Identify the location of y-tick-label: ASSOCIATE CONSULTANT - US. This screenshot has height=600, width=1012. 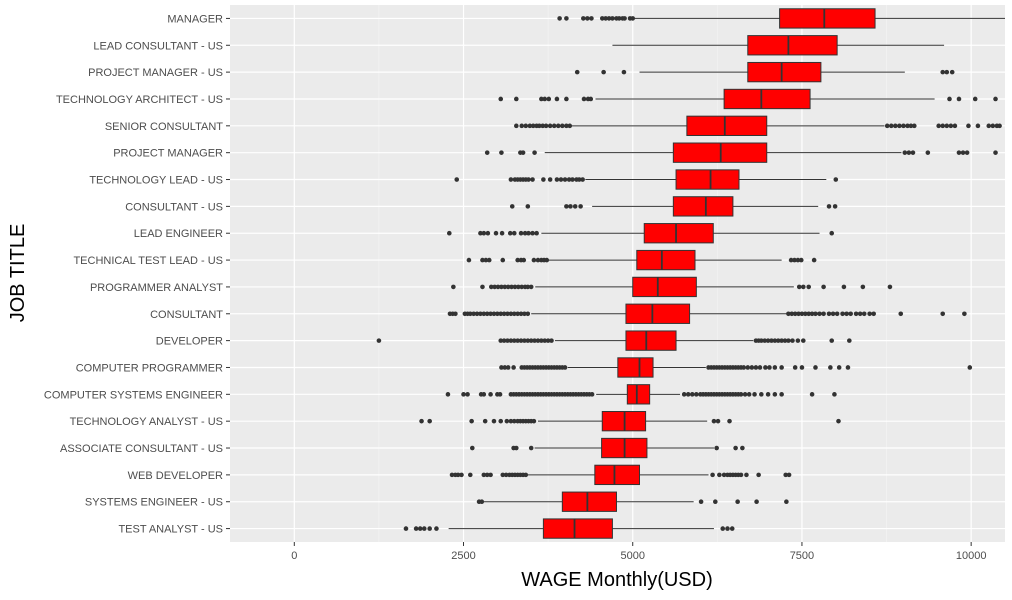
(141, 449).